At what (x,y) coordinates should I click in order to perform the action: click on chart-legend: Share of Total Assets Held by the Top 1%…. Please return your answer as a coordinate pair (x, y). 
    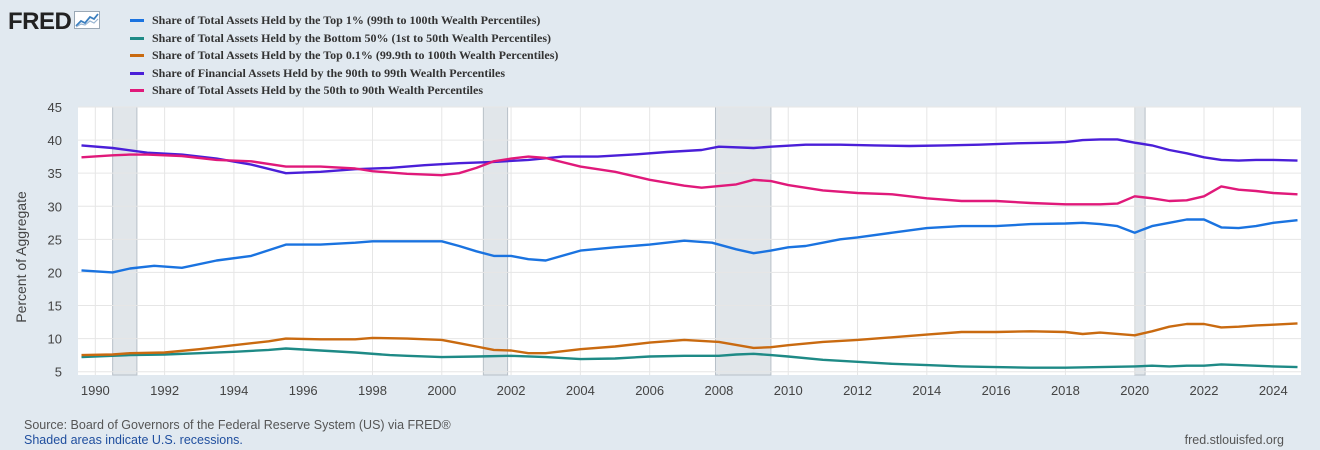
    Looking at the image, I should click on (344, 56).